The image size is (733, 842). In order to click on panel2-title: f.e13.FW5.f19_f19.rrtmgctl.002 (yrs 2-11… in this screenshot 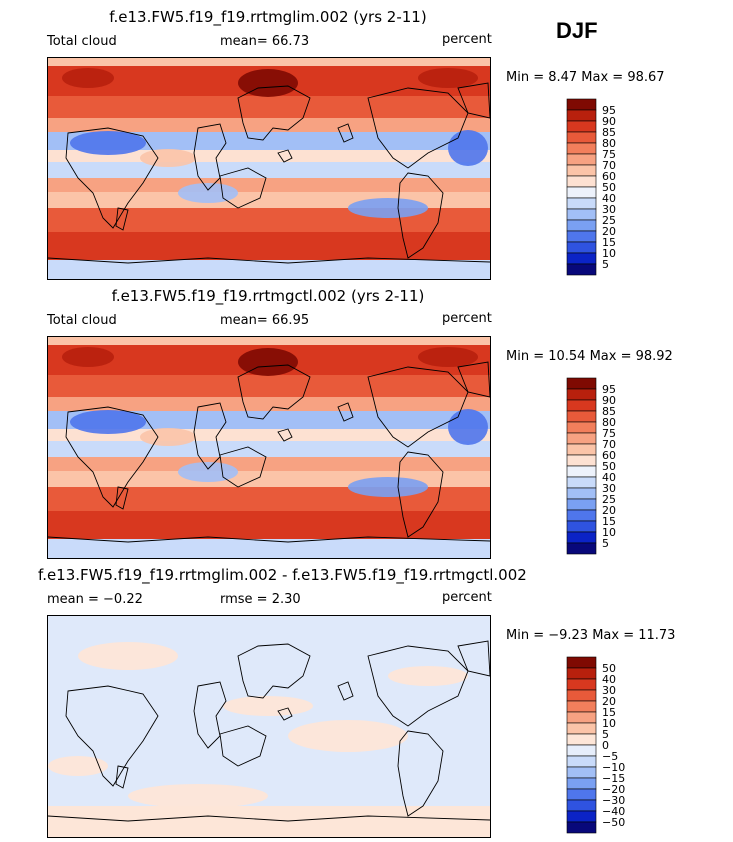, I will do `click(268, 296)`.